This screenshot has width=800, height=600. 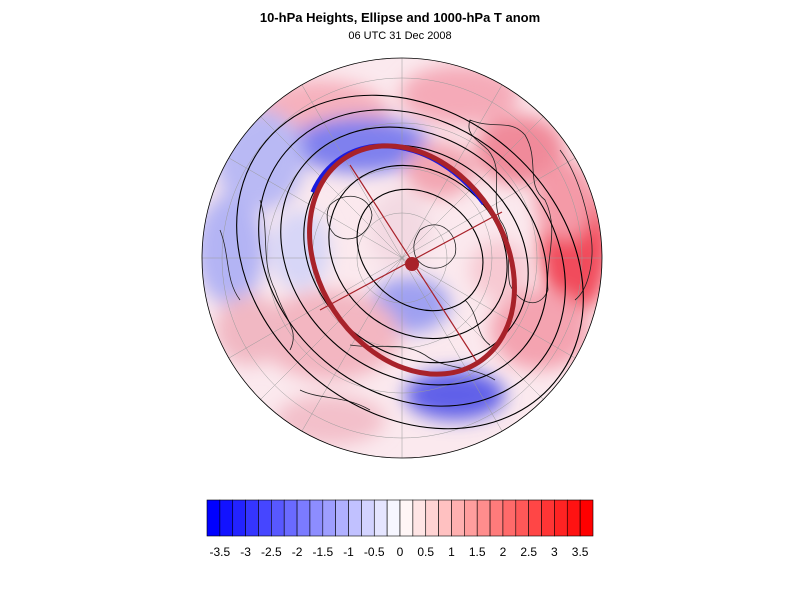 I want to click on colorbar-labels: -3.5 -3 -2.5 -2 -1.5 -1 -0.5 0 0.5 1 1.5 2 2.5 3 3.5, so click(x=399, y=552).